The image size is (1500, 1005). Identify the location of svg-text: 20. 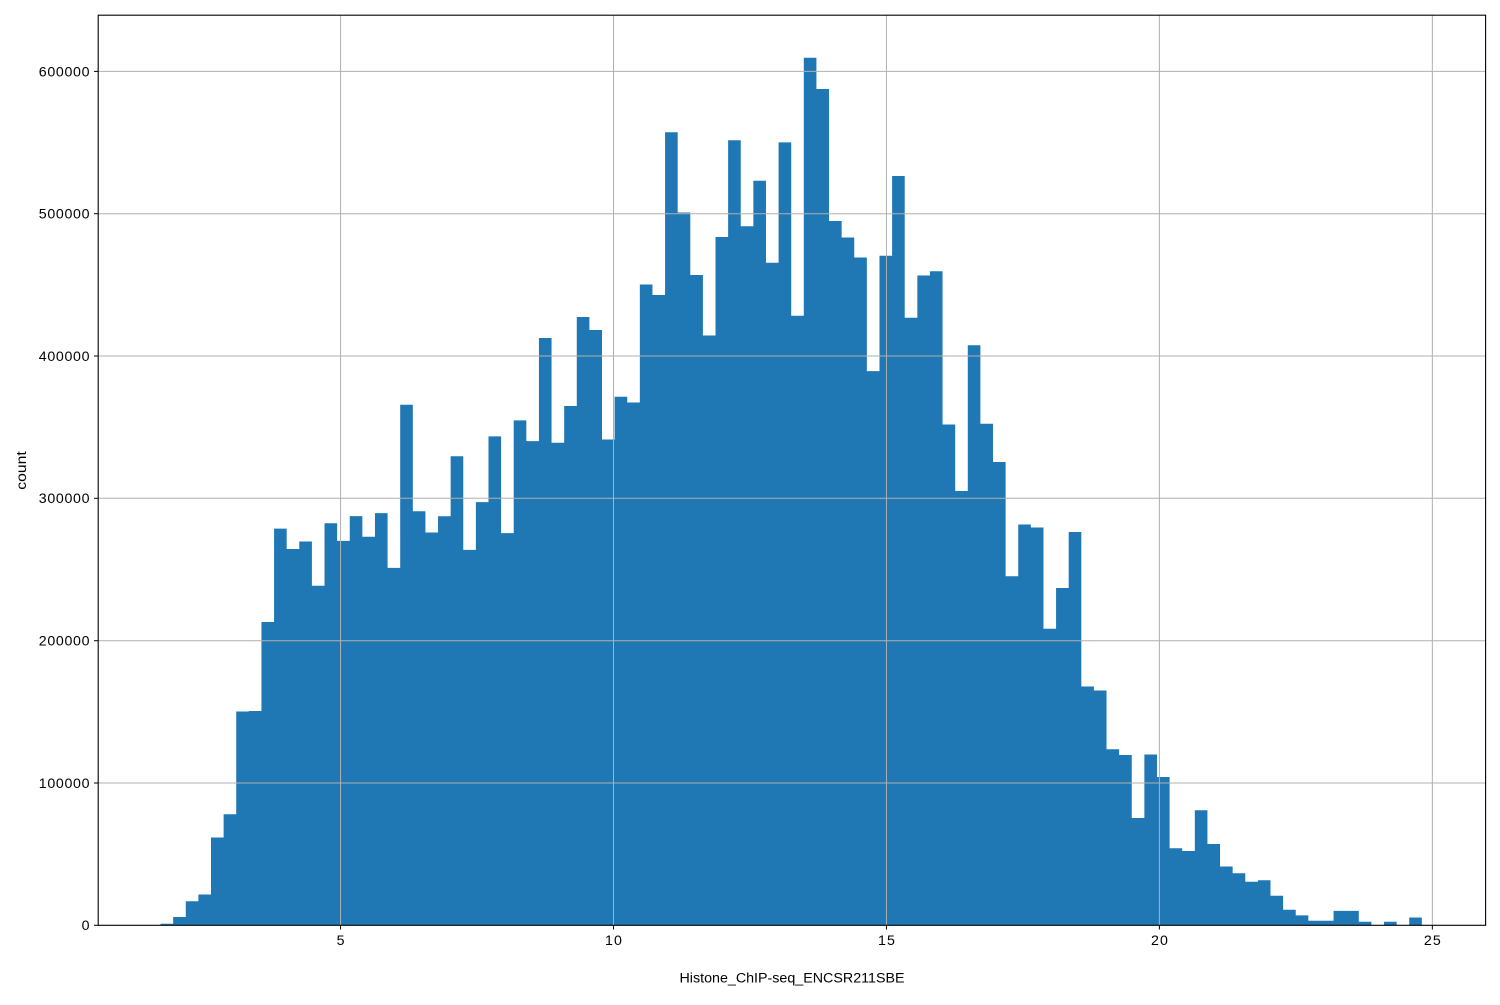
(1159, 941).